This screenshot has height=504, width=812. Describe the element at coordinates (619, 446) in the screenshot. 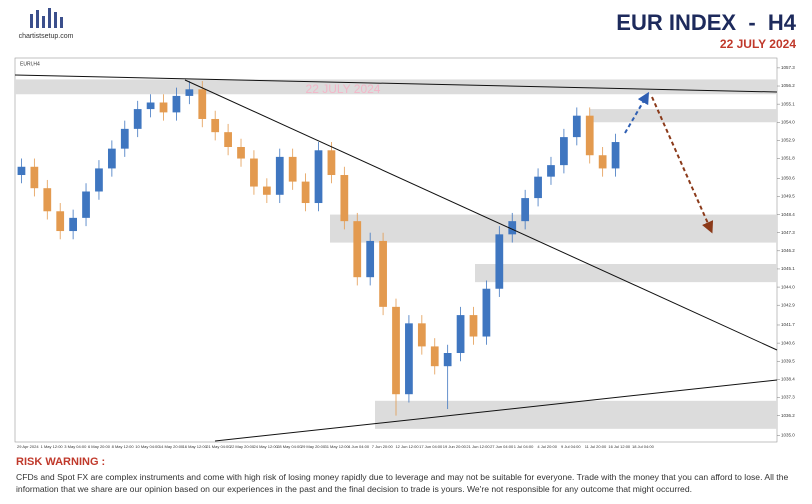

I see `x-tick-label: 16 Jul 12:00` at that location.